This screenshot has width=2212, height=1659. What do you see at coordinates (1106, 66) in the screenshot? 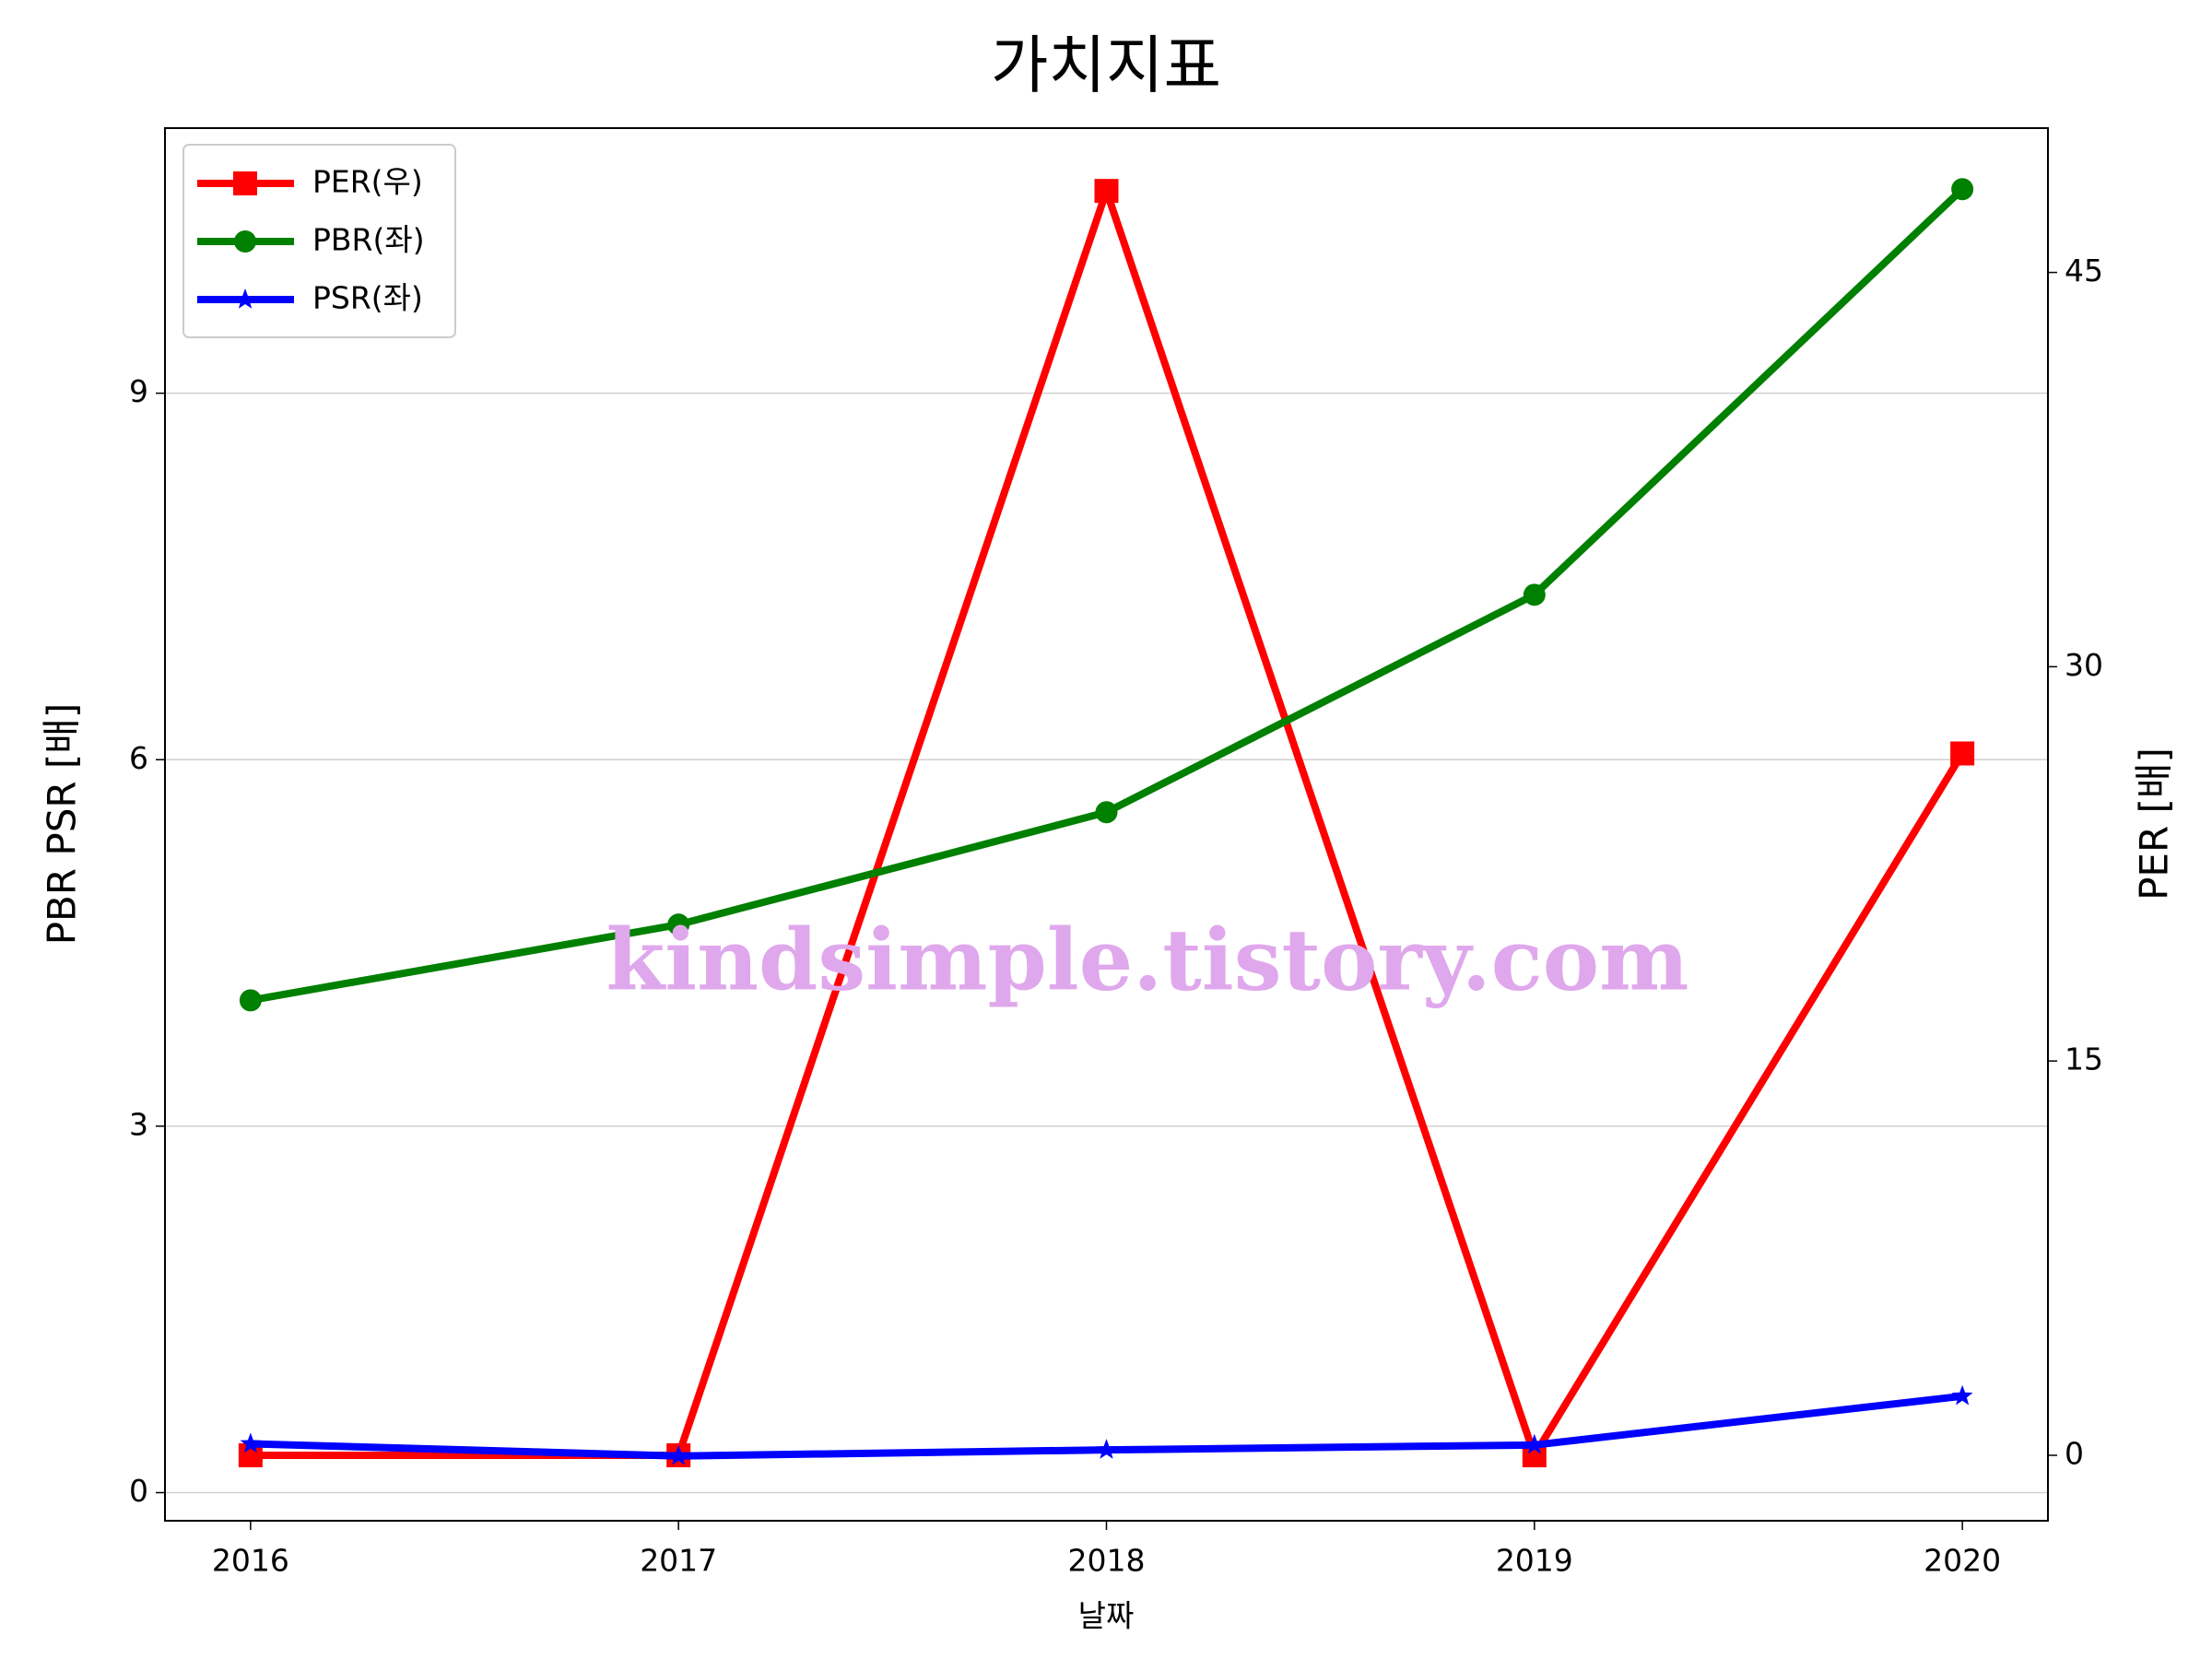
I see `chart-title: 가치지표` at bounding box center [1106, 66].